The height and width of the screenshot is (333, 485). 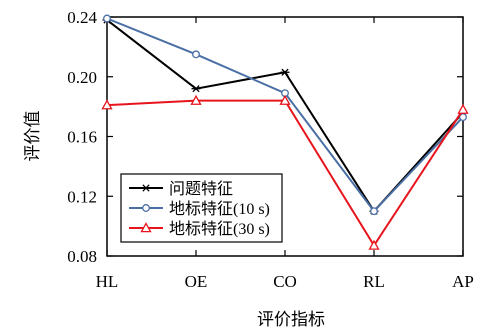 What do you see at coordinates (219, 209) in the screenshot?
I see `legend-label: 地标特征(10 s)` at bounding box center [219, 209].